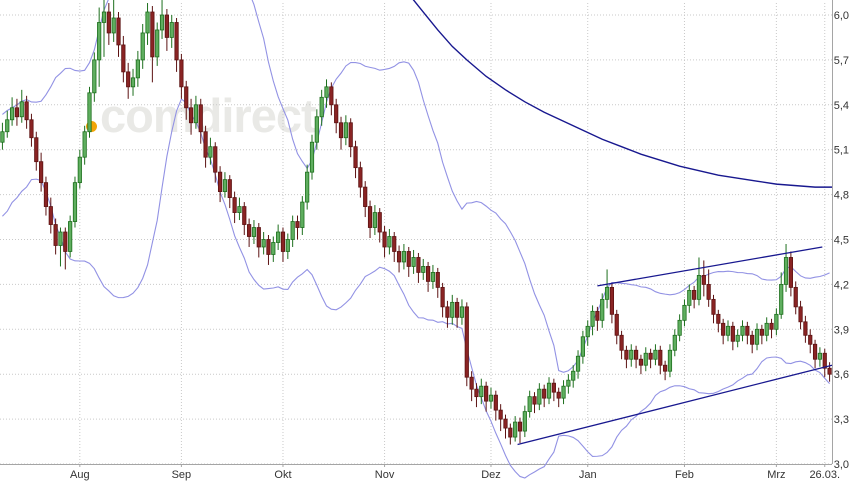 This screenshot has width=852, height=485. Describe the element at coordinates (282, 475) in the screenshot. I see `time-axis-label: Okt` at that location.